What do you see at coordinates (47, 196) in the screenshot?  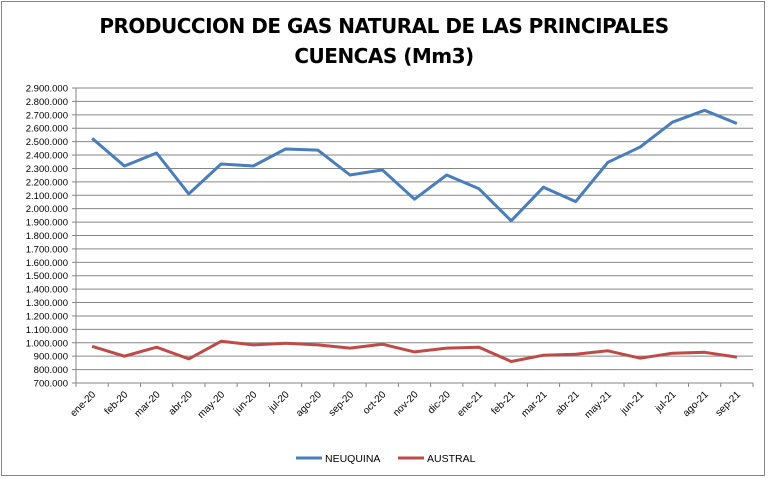 I see `y-tick-label: 2.100.000` at bounding box center [47, 196].